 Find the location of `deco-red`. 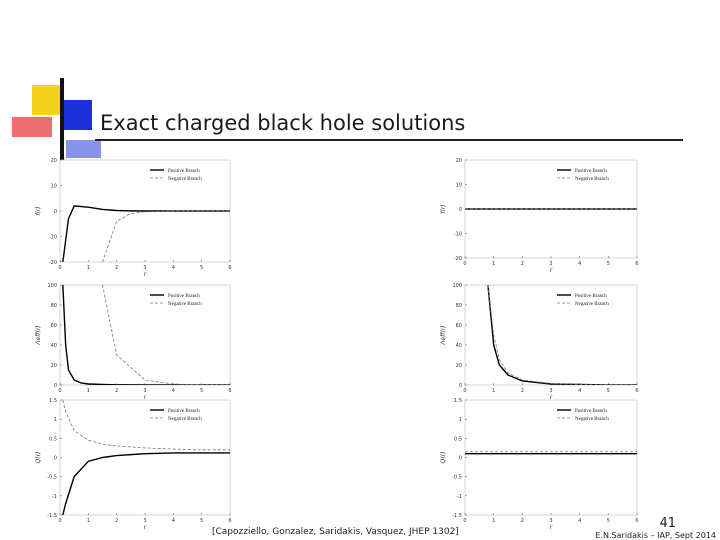

deco-red is located at coordinates (32, 127).